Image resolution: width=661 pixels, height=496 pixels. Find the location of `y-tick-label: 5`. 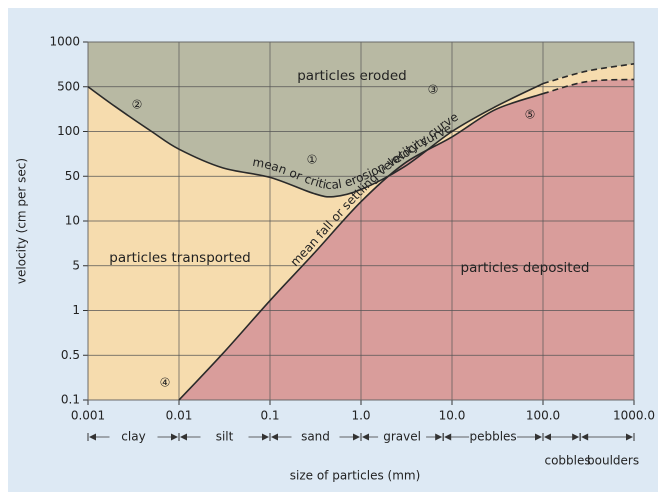

y-tick-label: 5 is located at coordinates (76, 265).